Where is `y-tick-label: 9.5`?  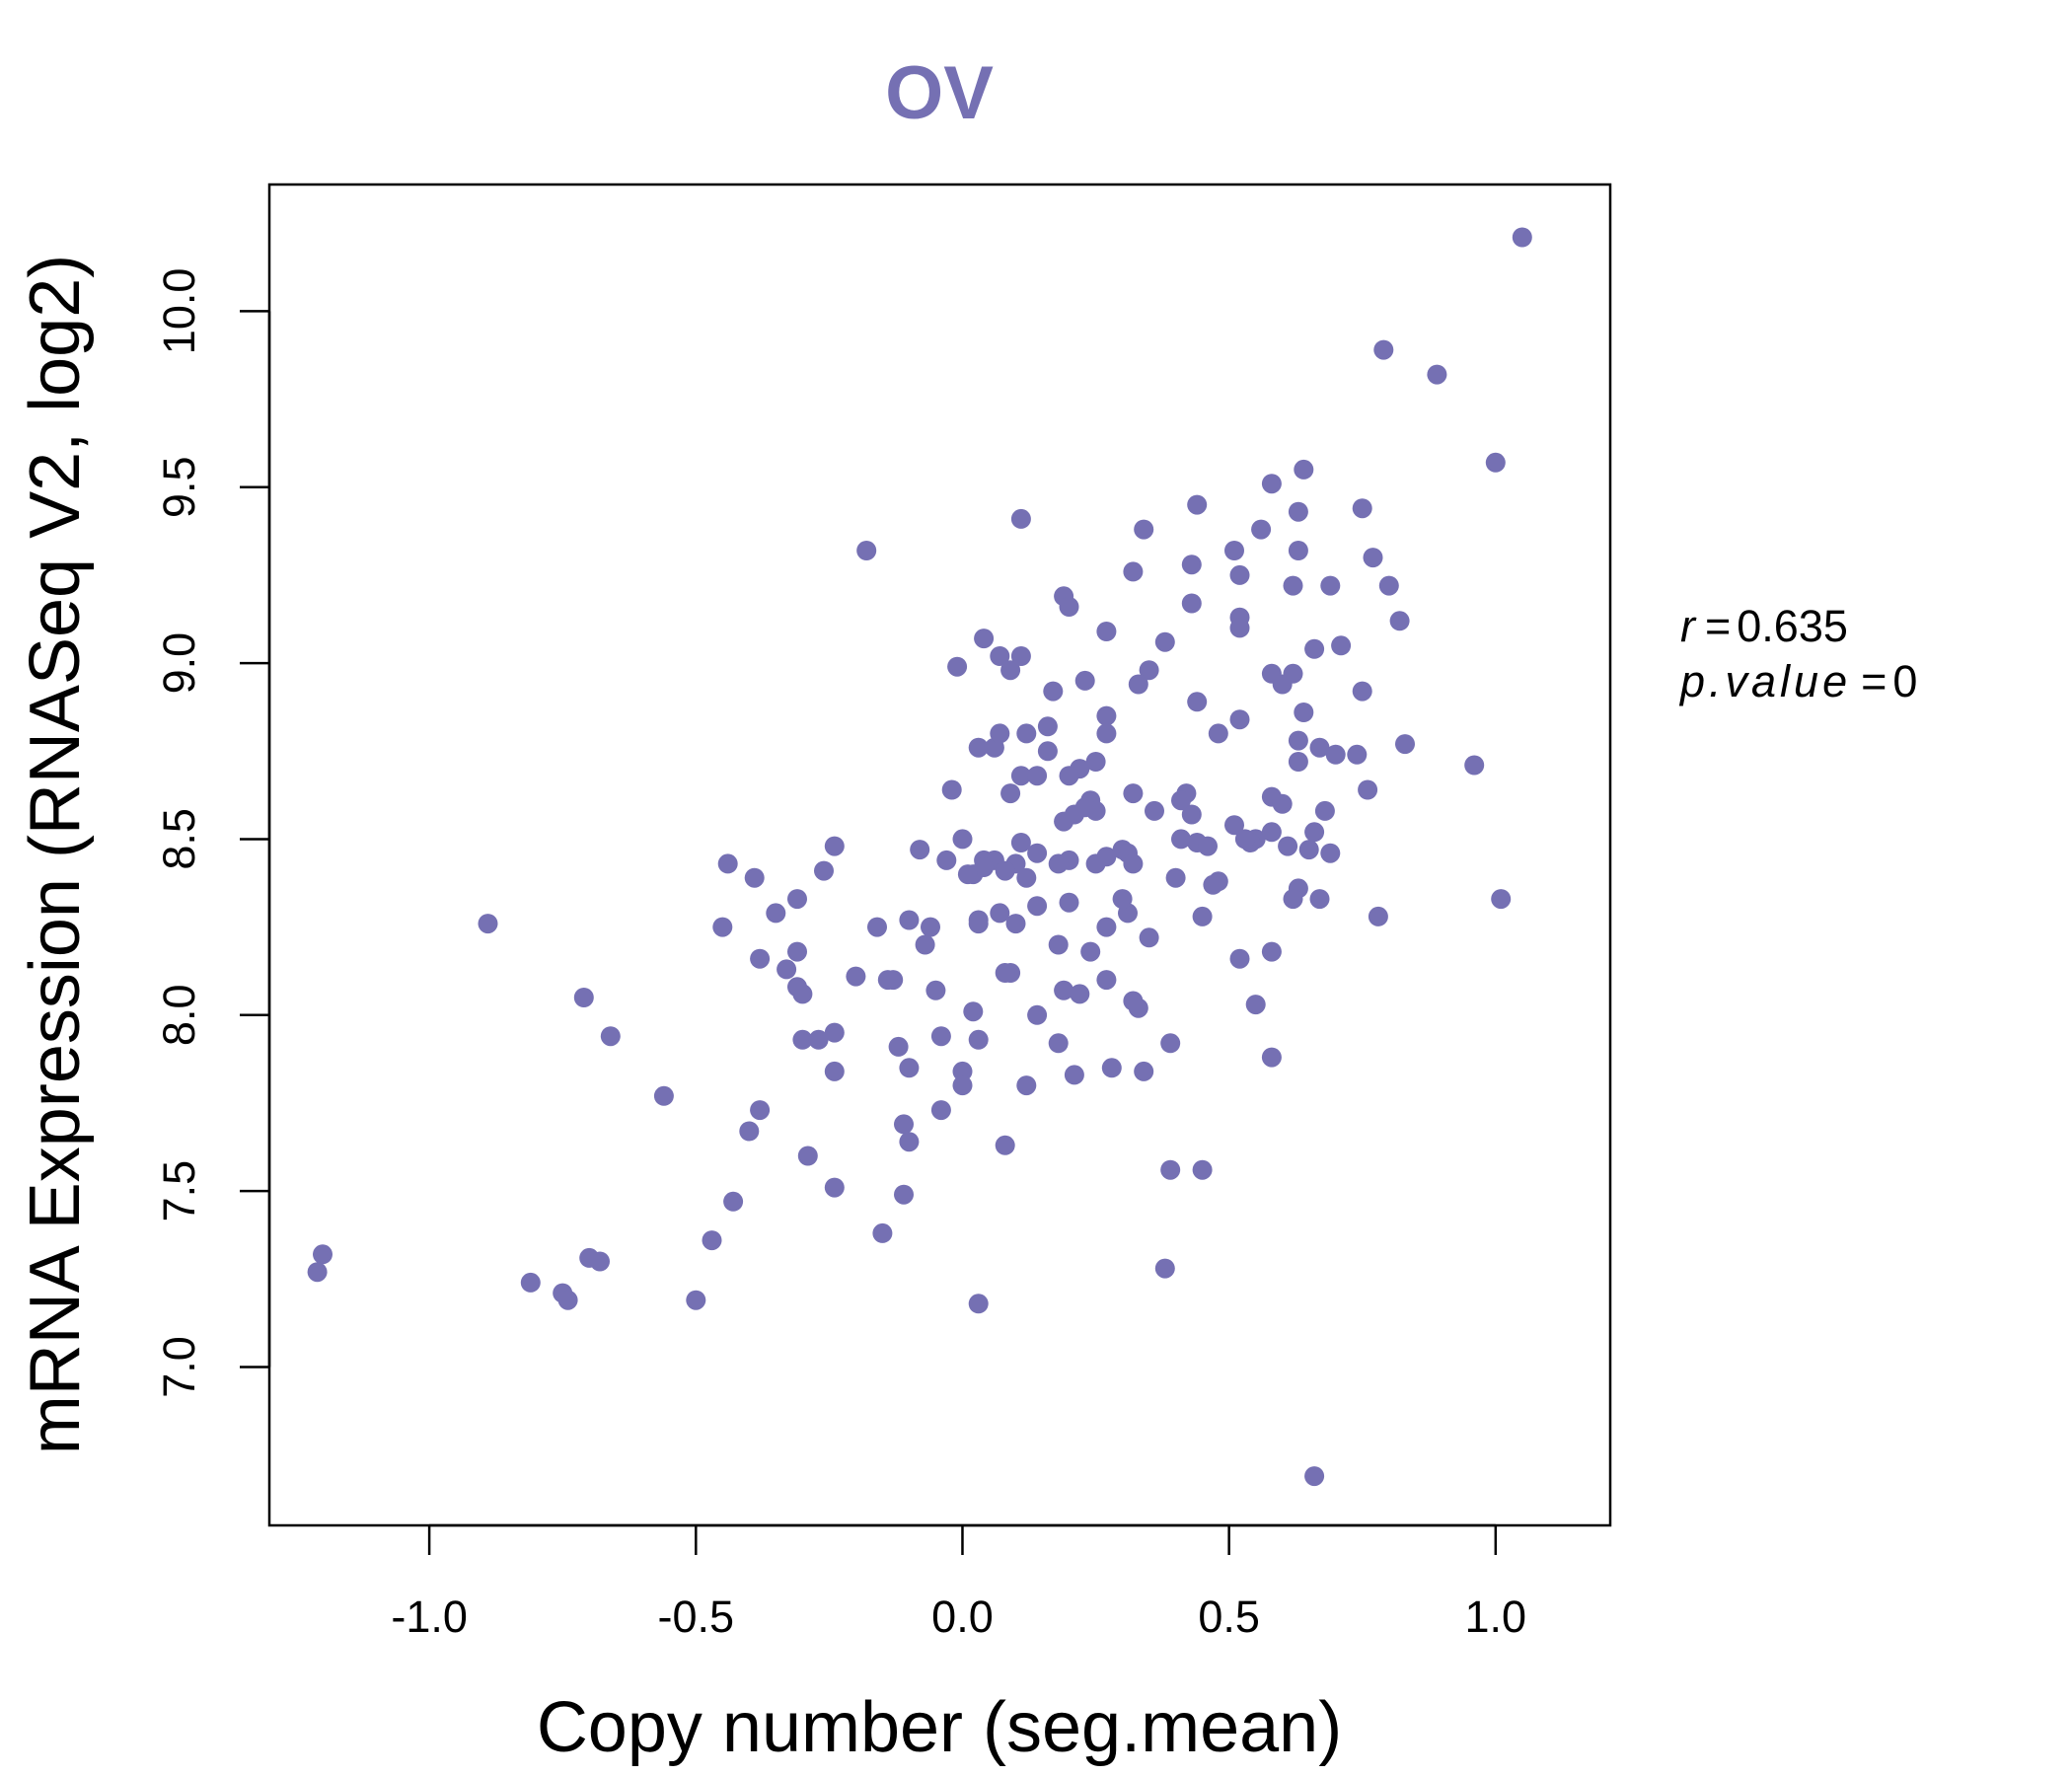 y-tick-label: 9.5 is located at coordinates (179, 488).